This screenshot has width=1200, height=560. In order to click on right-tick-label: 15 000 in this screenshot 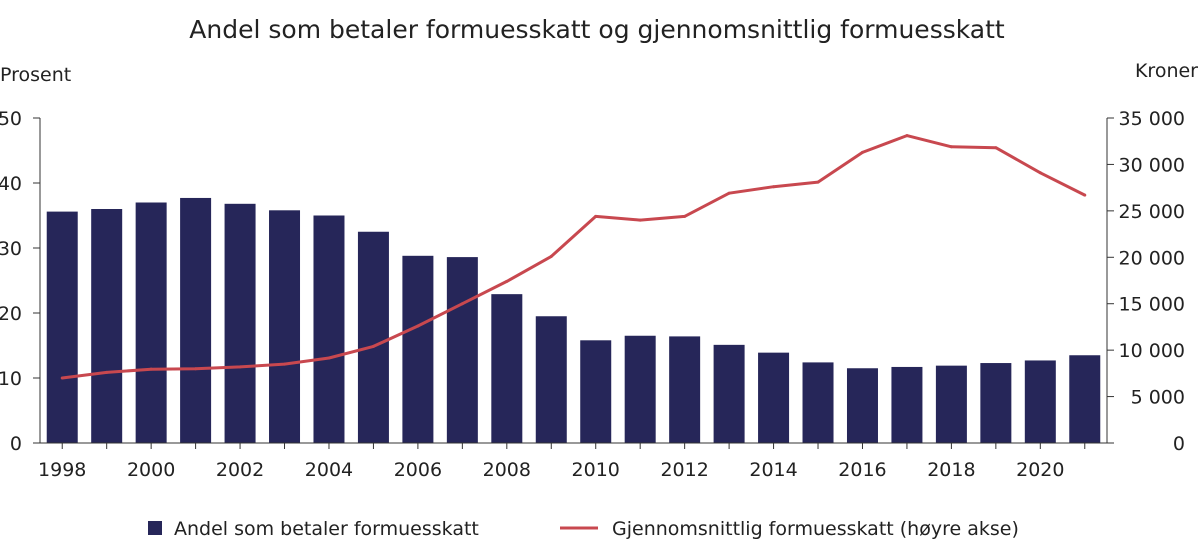, I will do `click(1152, 305)`.